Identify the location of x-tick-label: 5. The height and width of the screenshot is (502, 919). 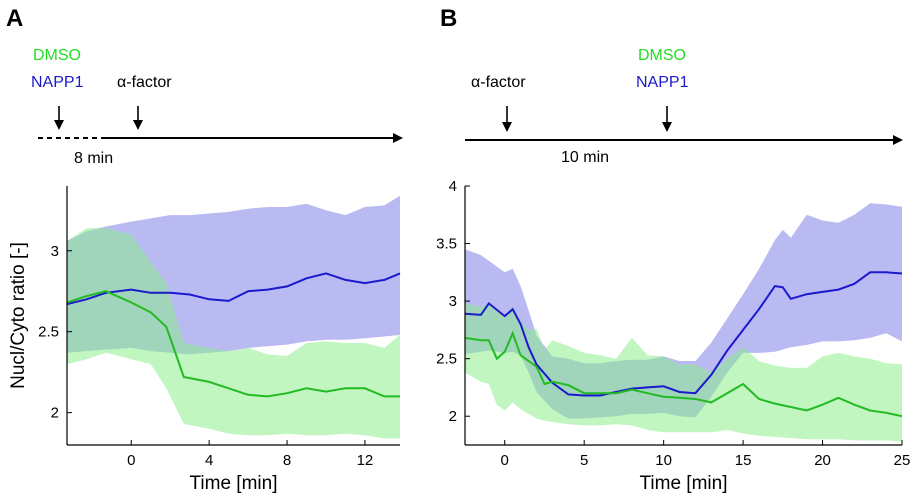
(584, 460).